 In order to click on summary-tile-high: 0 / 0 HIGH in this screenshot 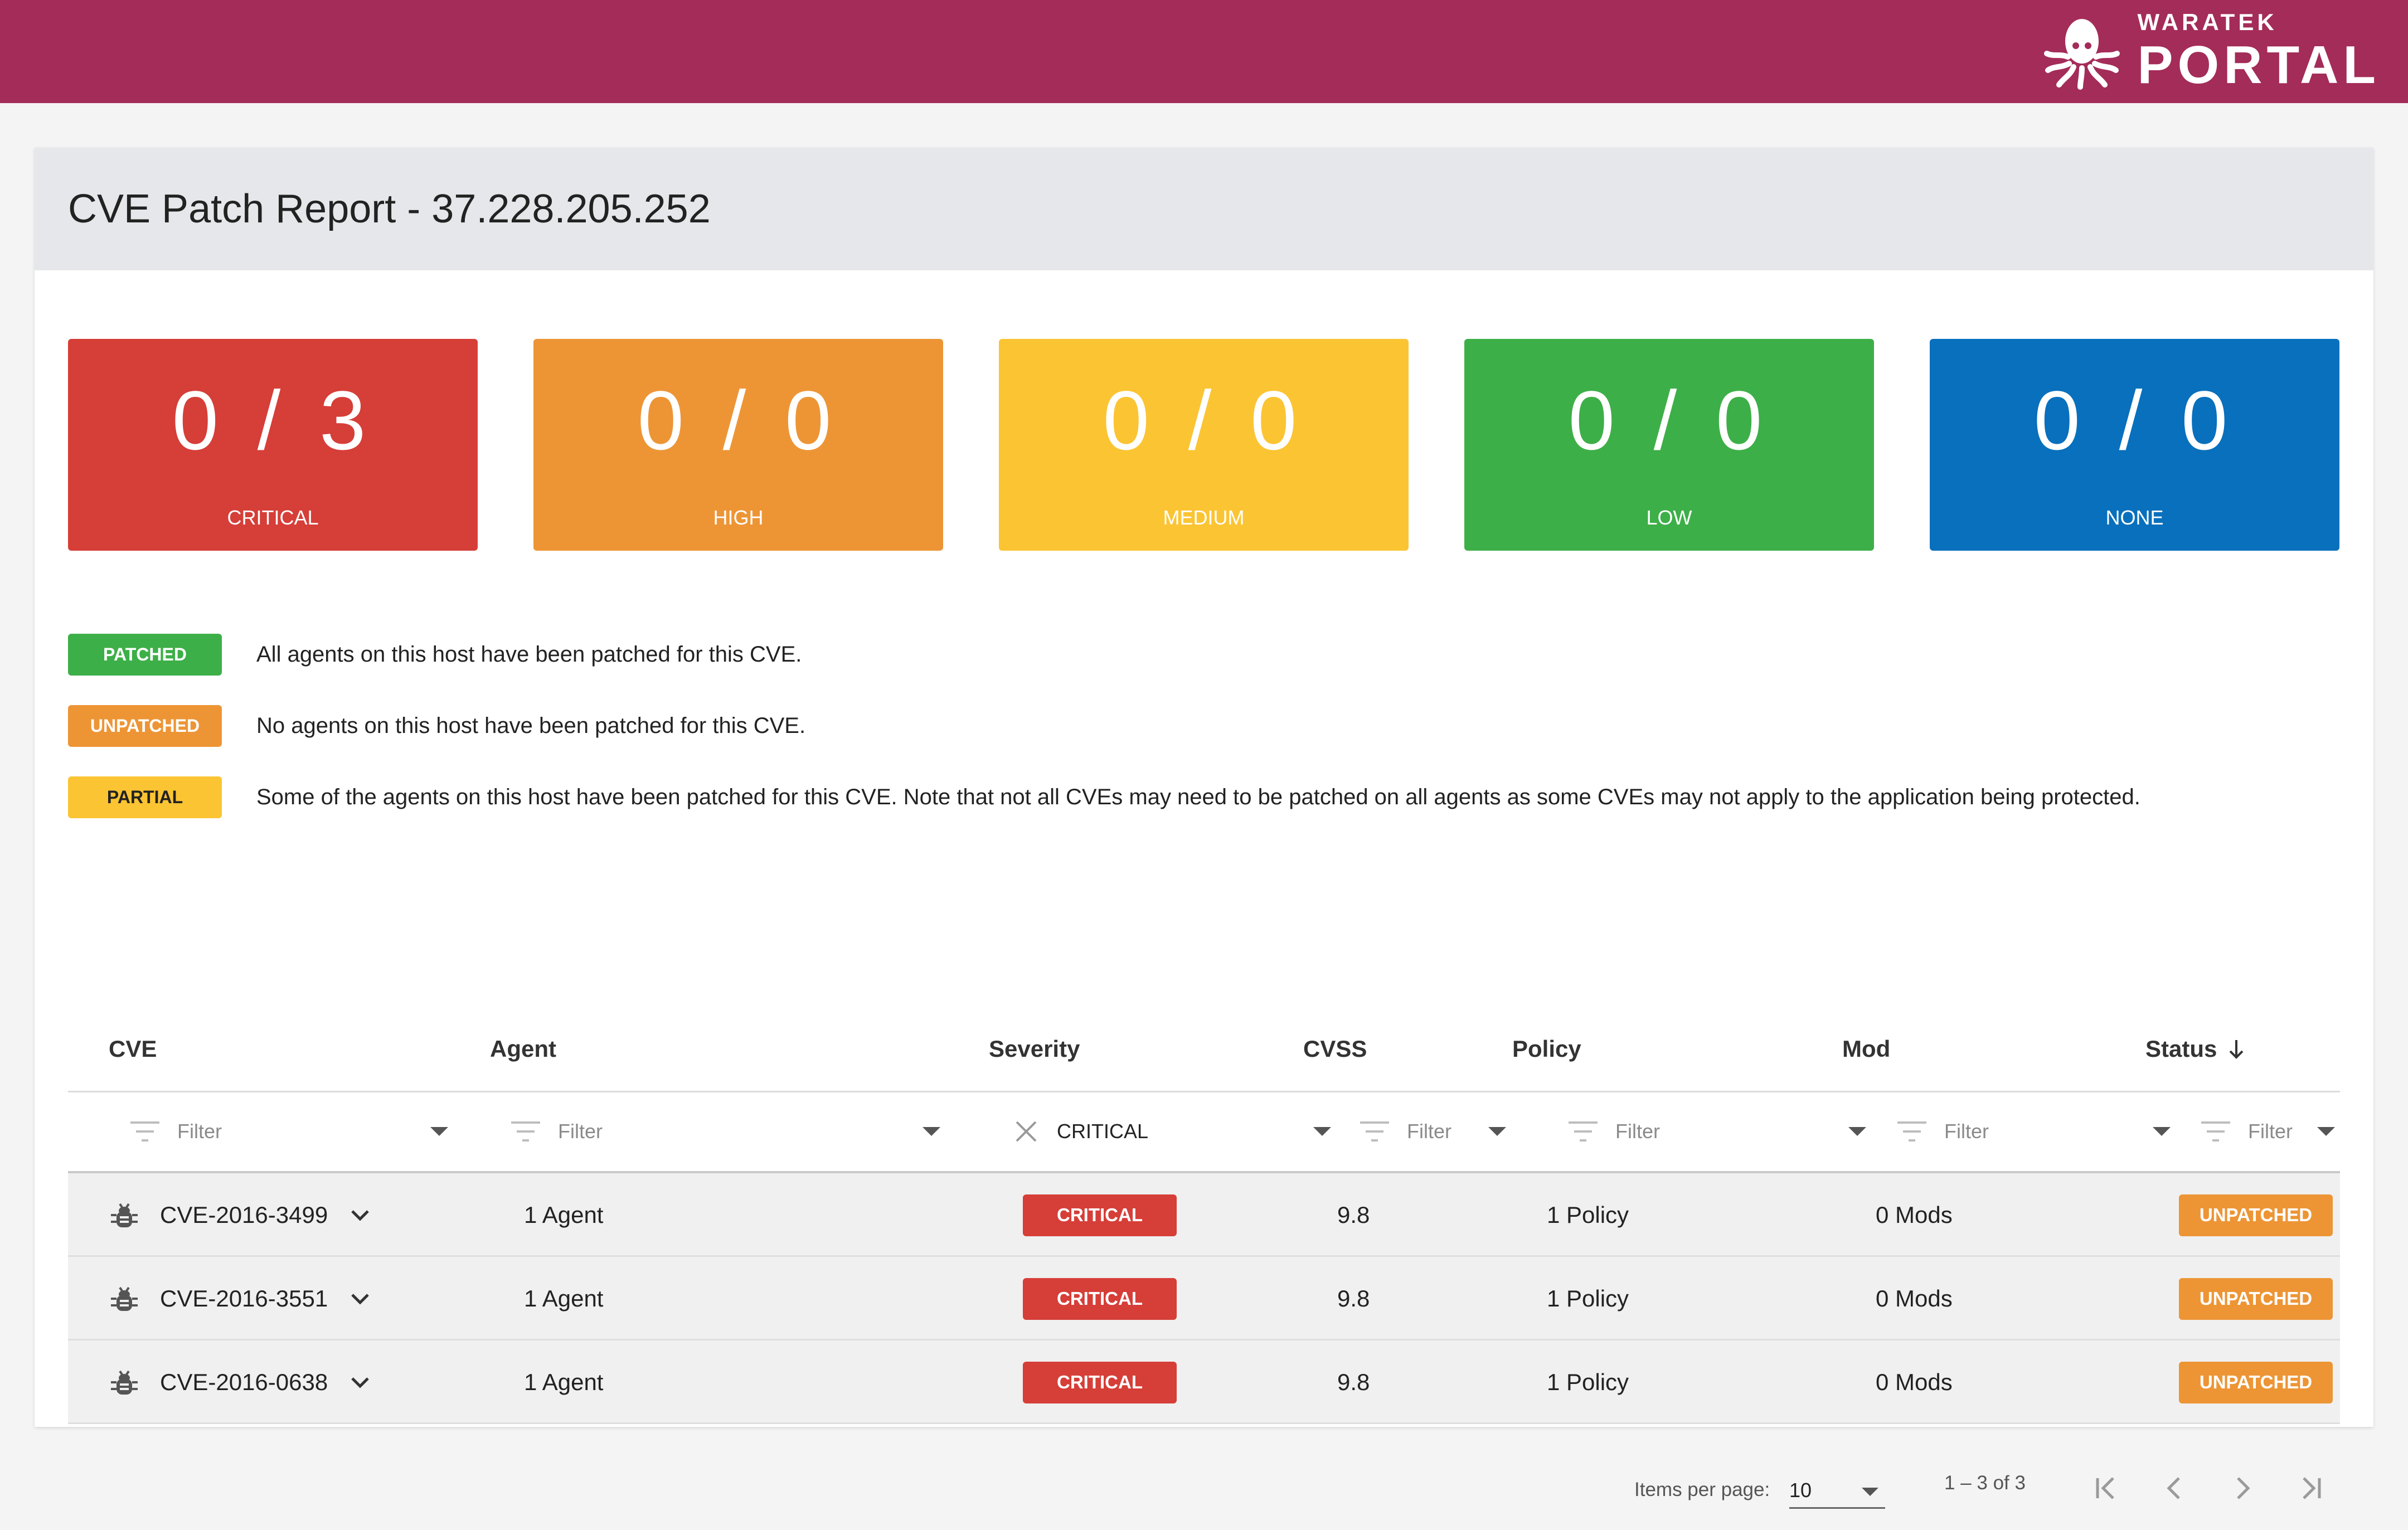, I will do `click(738, 445)`.